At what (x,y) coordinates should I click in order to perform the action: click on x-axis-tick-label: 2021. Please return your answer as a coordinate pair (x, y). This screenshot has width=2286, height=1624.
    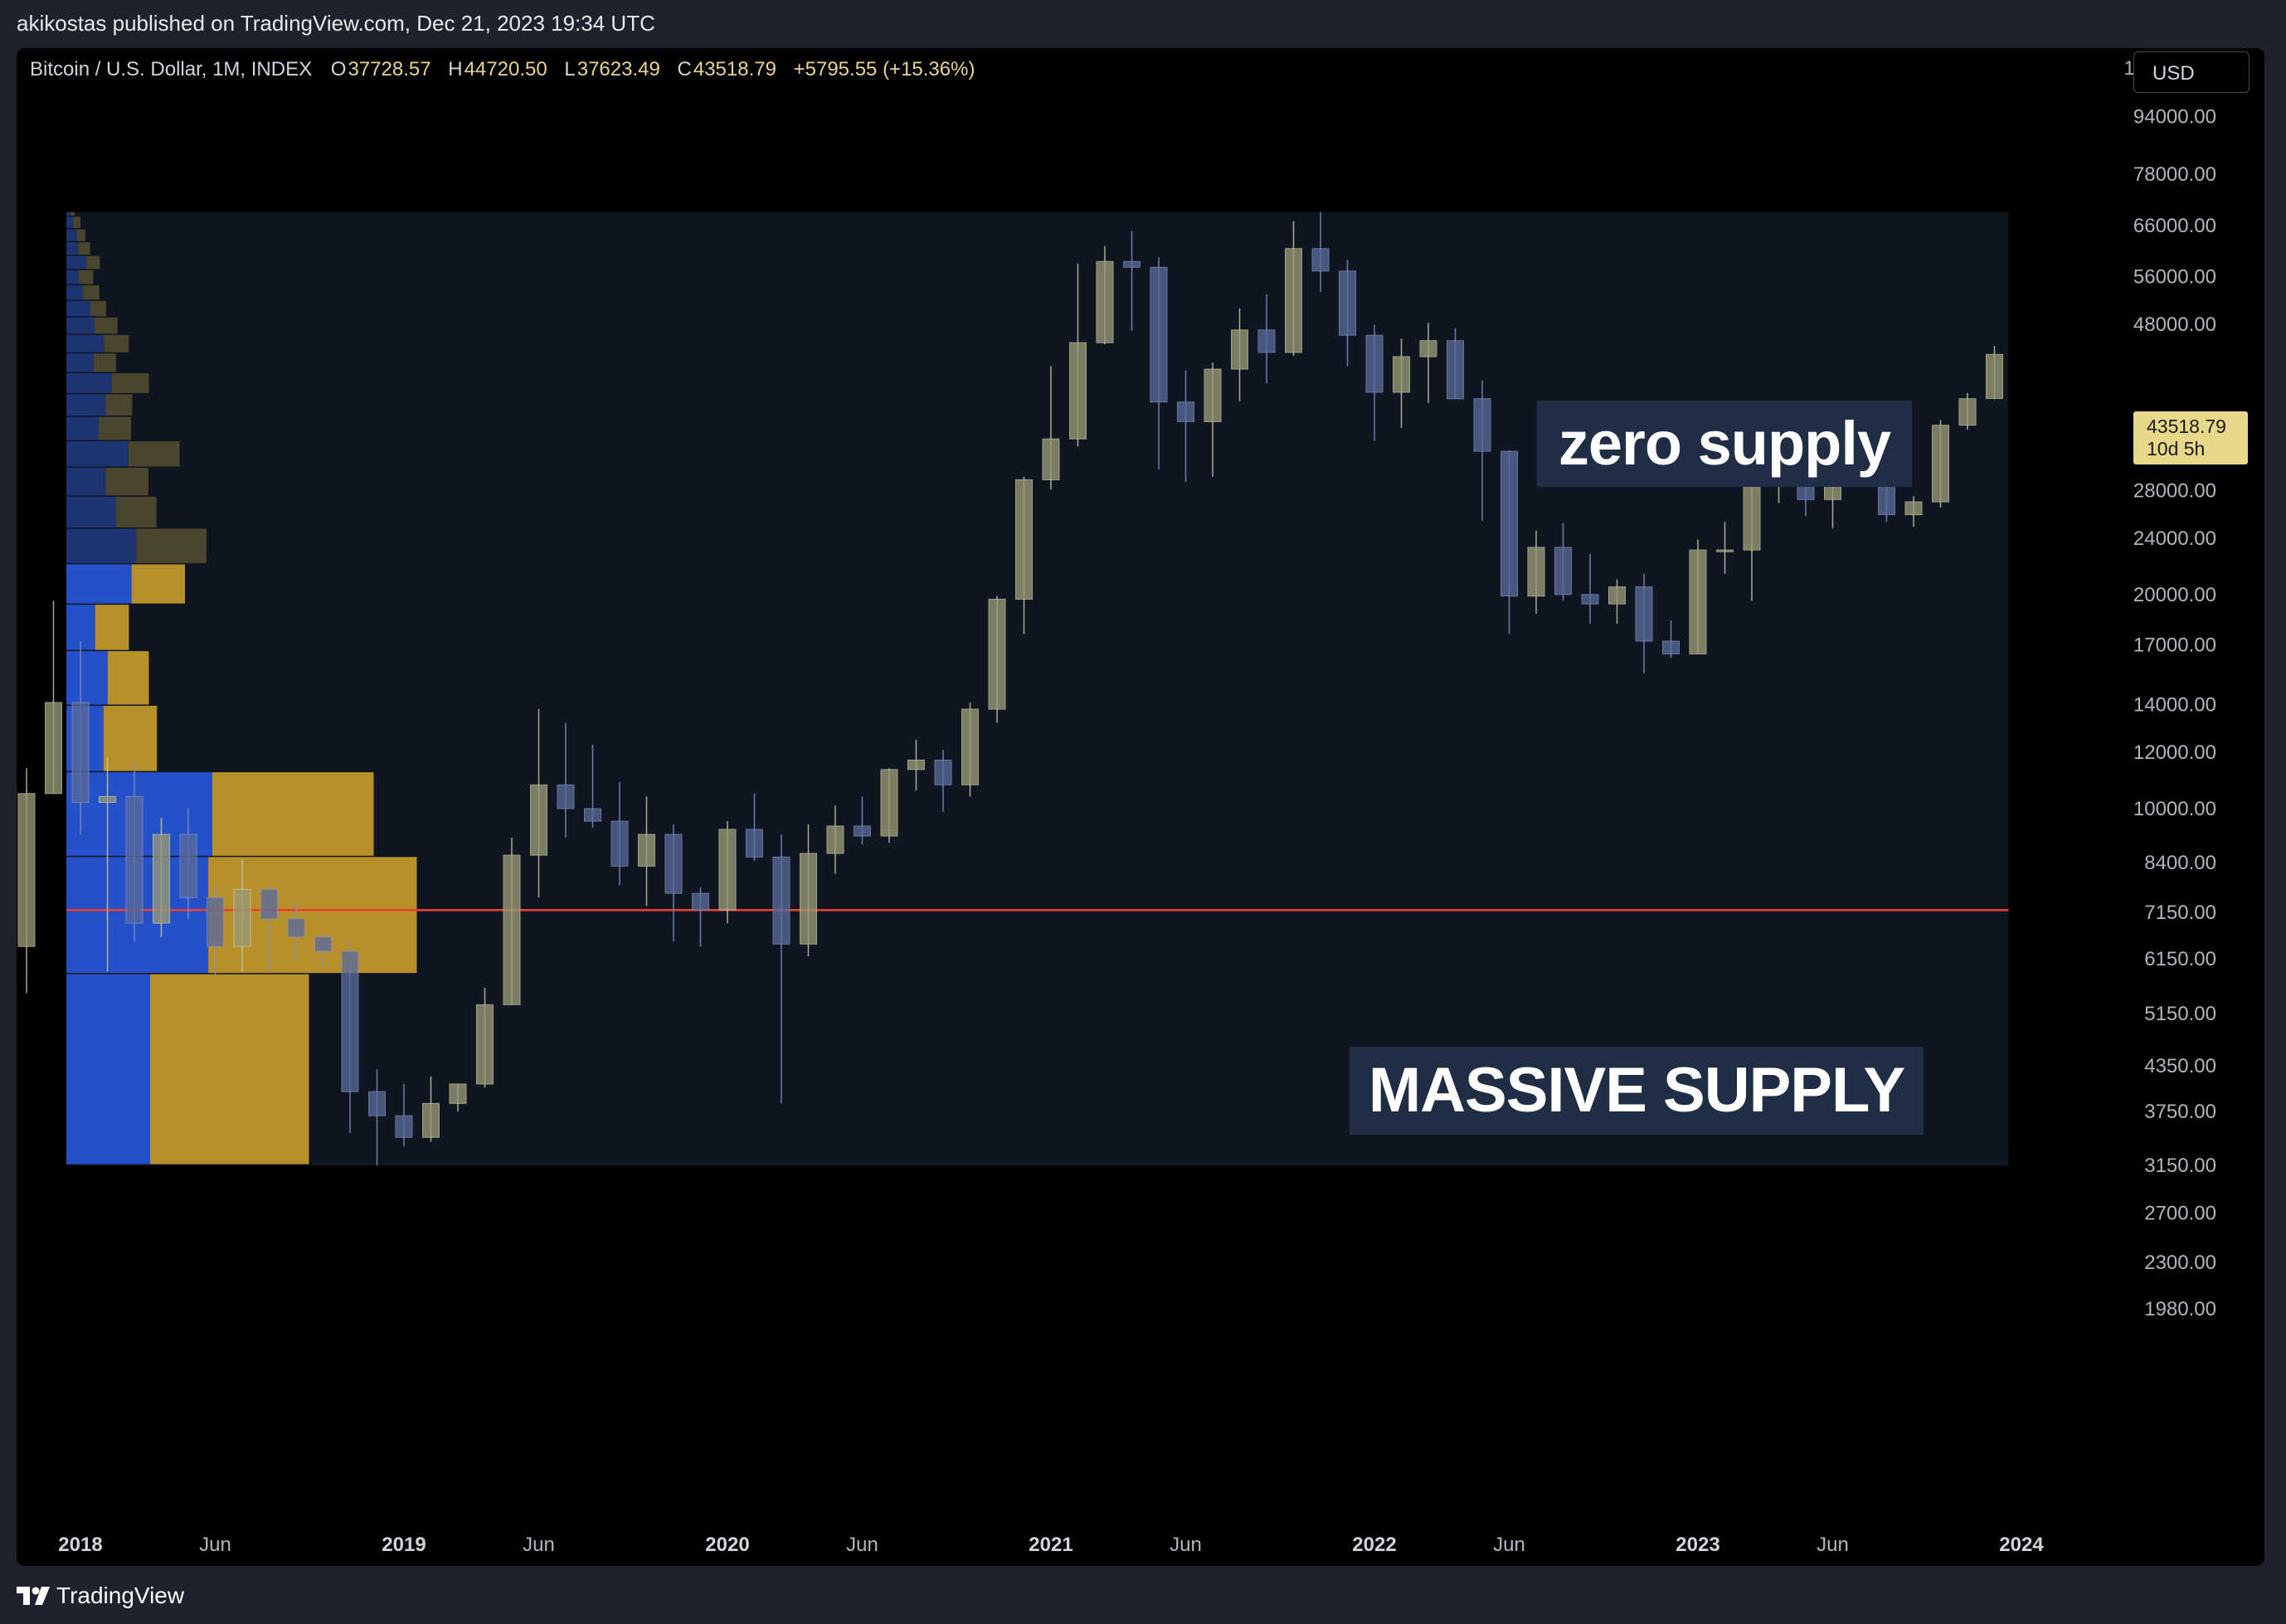
    Looking at the image, I should click on (1051, 1545).